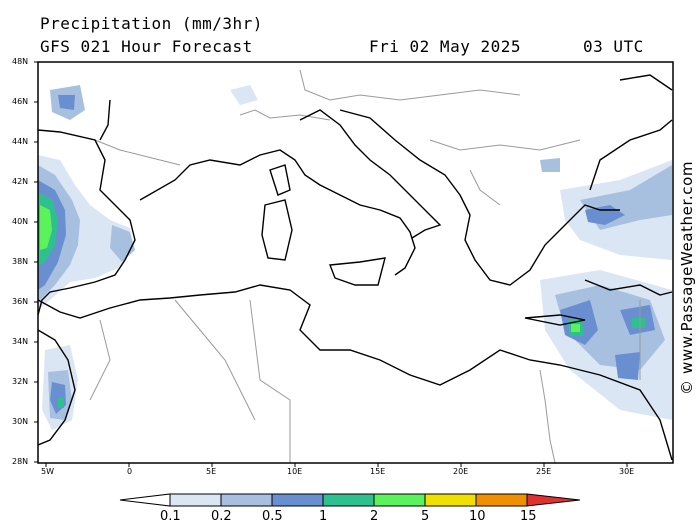  Describe the element at coordinates (46, 227) in the screenshot. I see `precip-iberia-green` at that location.